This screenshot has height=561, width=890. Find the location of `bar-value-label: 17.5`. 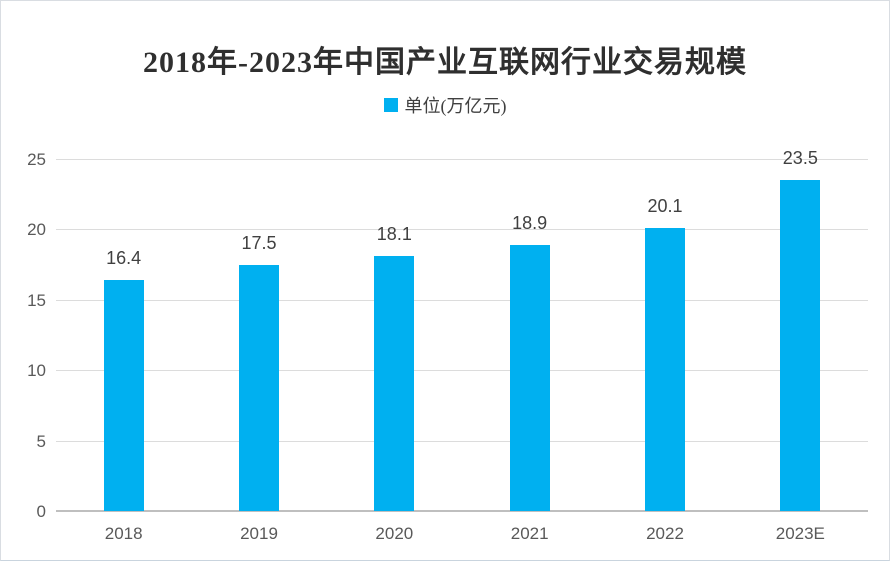

bar-value-label: 17.5 is located at coordinates (259, 242).